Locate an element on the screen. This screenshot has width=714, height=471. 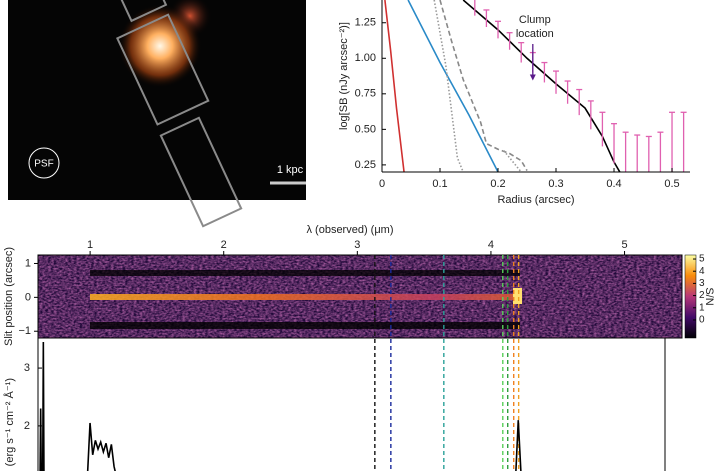
x-tick-label: 2 is located at coordinates (224, 245).